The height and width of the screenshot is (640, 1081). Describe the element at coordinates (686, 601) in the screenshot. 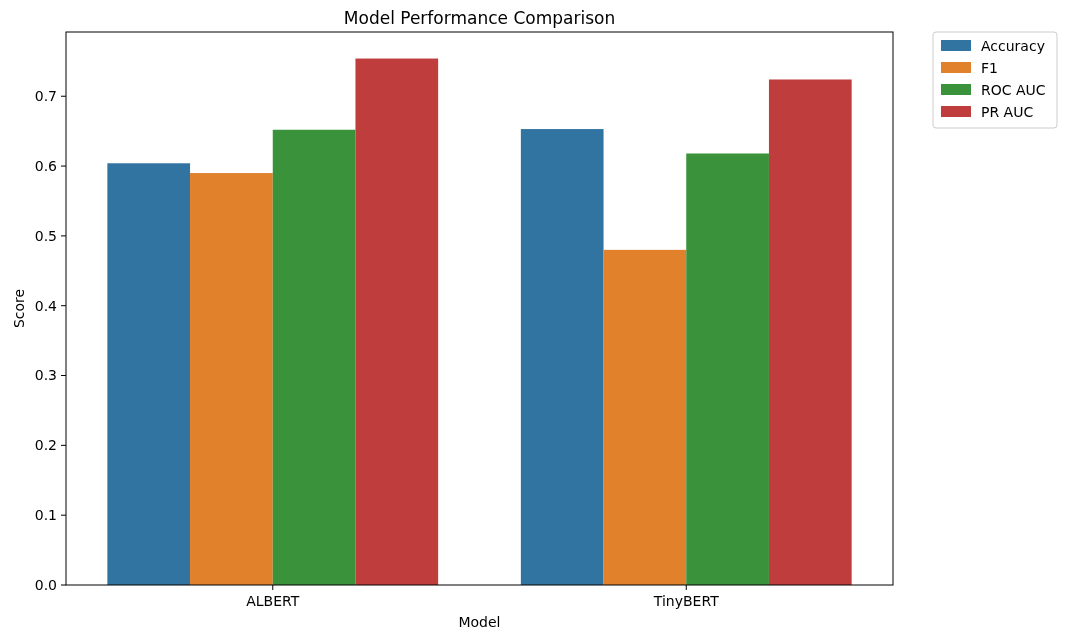

I see `x-tick-label: TinyBERT` at that location.